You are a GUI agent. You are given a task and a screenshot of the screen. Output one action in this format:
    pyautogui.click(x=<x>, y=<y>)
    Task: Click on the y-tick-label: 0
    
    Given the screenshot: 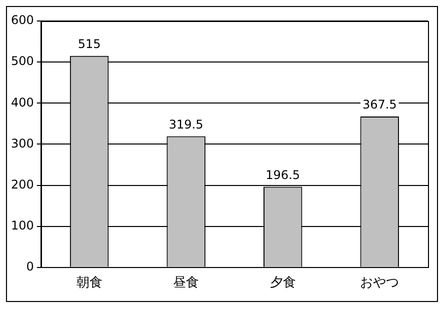 What is the action you would take?
    pyautogui.click(x=30, y=267)
    